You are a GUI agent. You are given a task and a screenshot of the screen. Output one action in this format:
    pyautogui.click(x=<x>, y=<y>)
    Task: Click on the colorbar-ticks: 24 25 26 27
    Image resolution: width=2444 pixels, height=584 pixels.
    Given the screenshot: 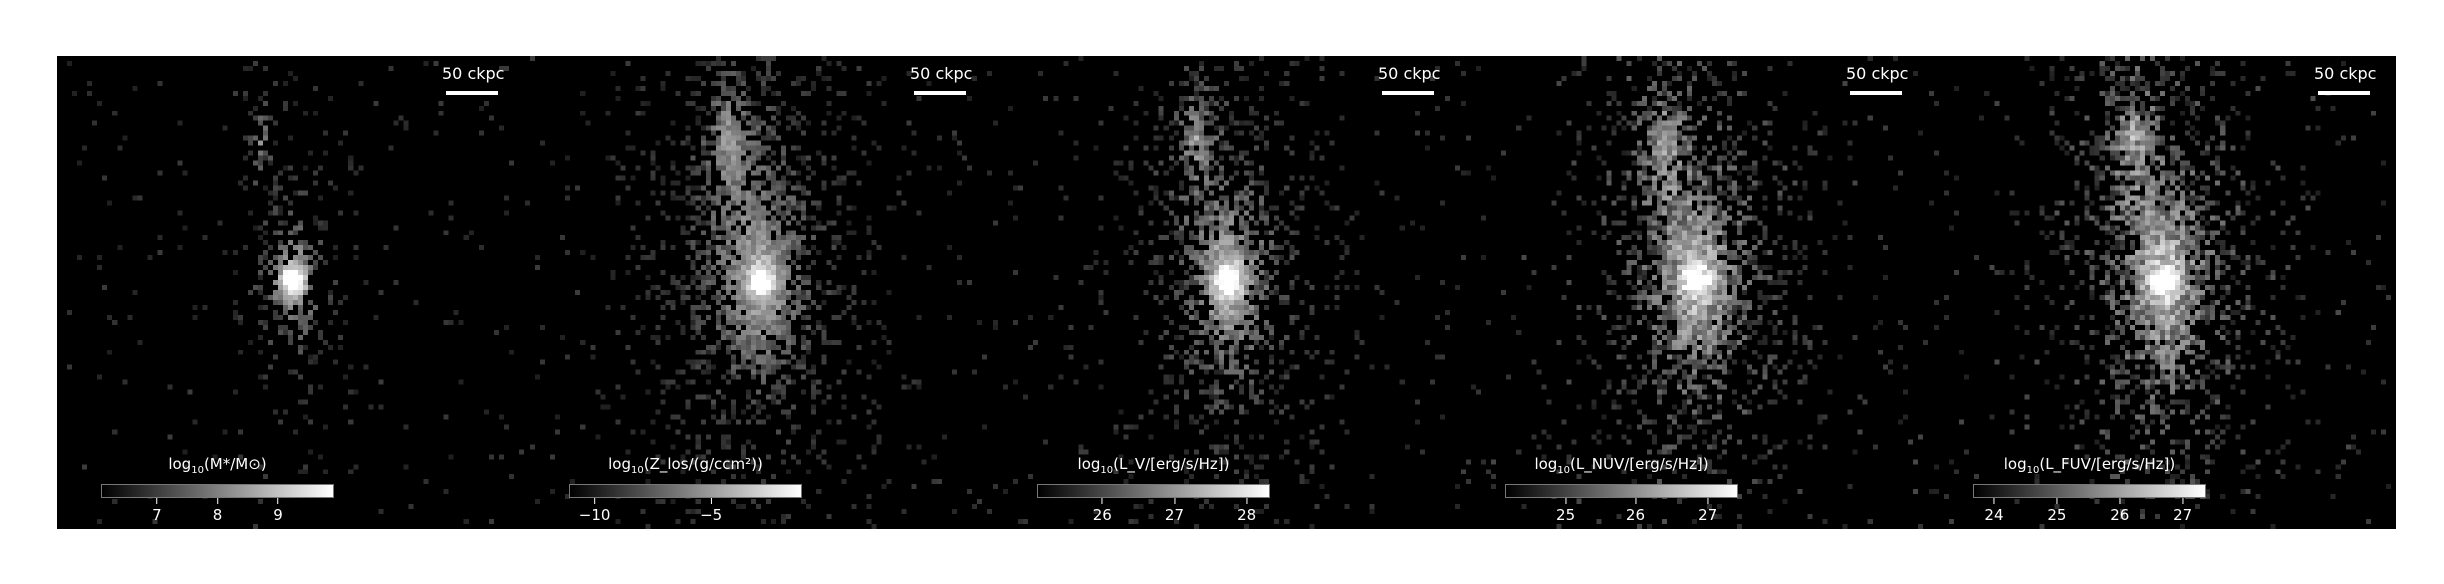 What is the action you would take?
    pyautogui.click(x=2089, y=511)
    